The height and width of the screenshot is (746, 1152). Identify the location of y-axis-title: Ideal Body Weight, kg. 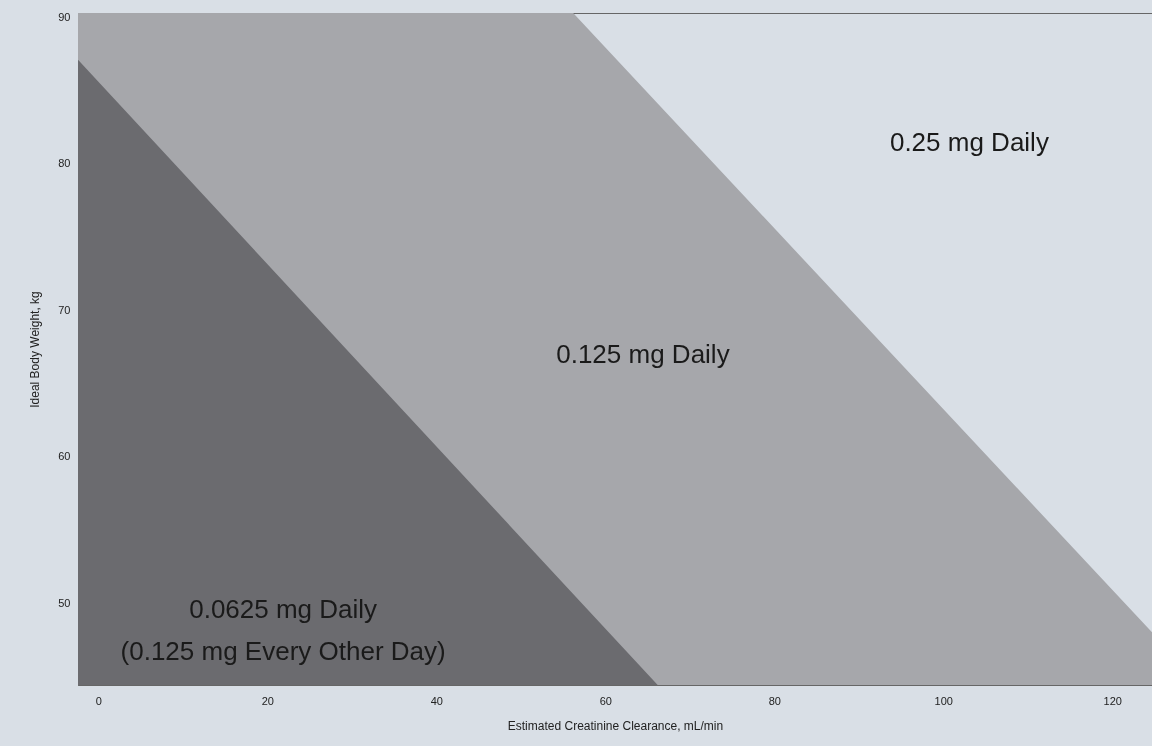
(35, 349).